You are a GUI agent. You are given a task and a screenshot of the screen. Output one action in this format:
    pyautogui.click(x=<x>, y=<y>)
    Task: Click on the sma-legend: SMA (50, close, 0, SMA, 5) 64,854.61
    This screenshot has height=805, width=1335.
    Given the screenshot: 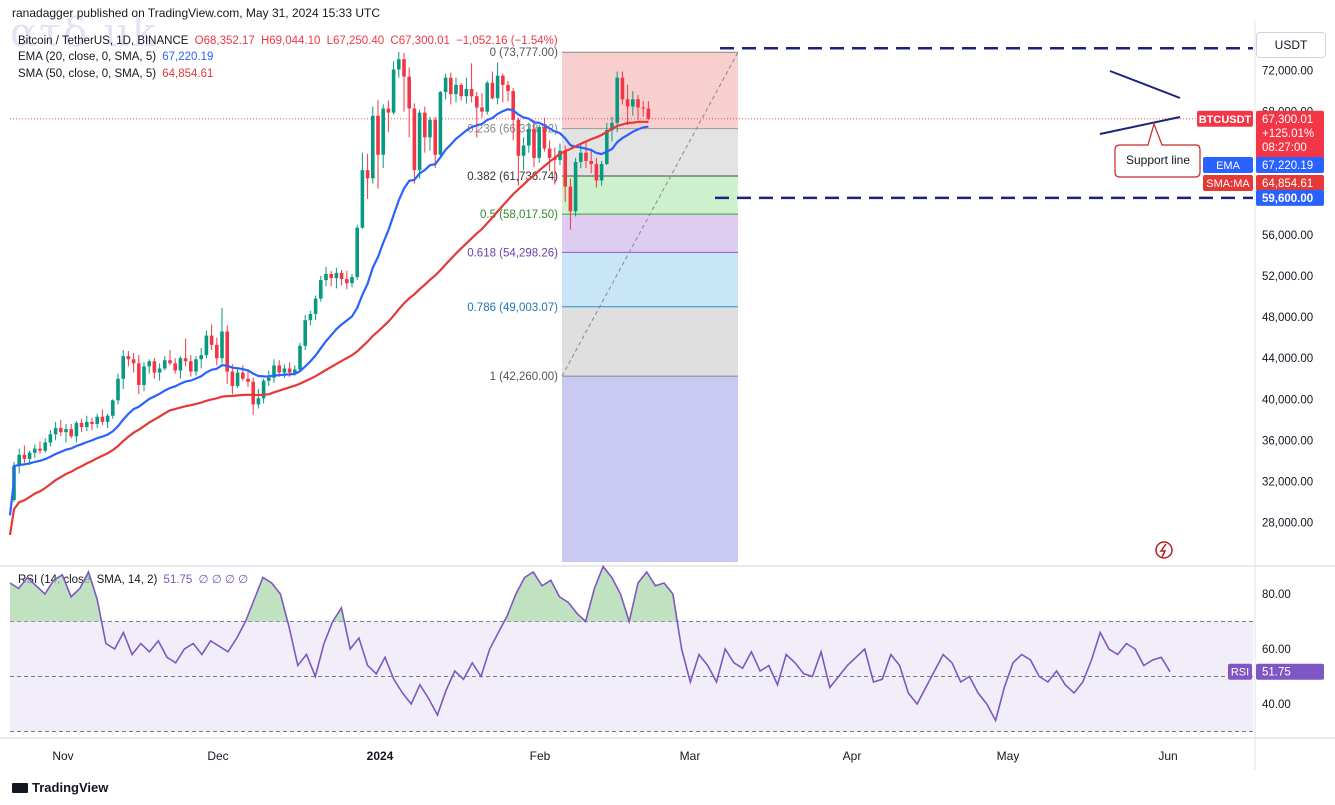 What is the action you would take?
    pyautogui.click(x=115, y=74)
    